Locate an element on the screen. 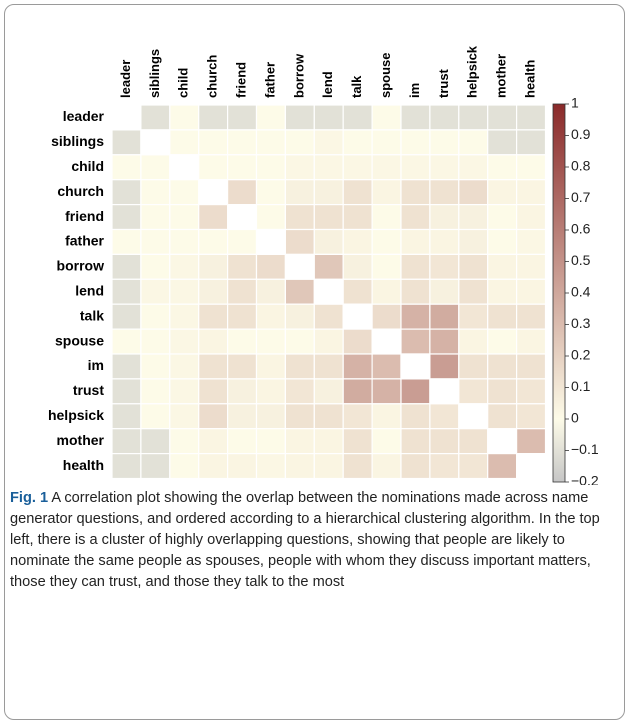 The width and height of the screenshot is (629, 725). colorbar-tick-label: 0.3 is located at coordinates (581, 323).